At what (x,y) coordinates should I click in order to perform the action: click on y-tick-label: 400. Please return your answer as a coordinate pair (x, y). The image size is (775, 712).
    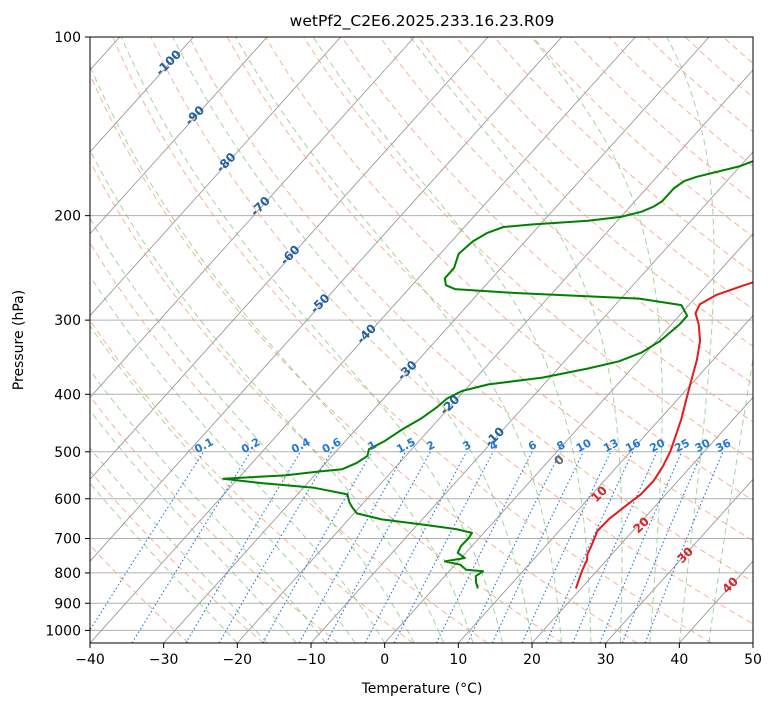
    Looking at the image, I should click on (67, 395).